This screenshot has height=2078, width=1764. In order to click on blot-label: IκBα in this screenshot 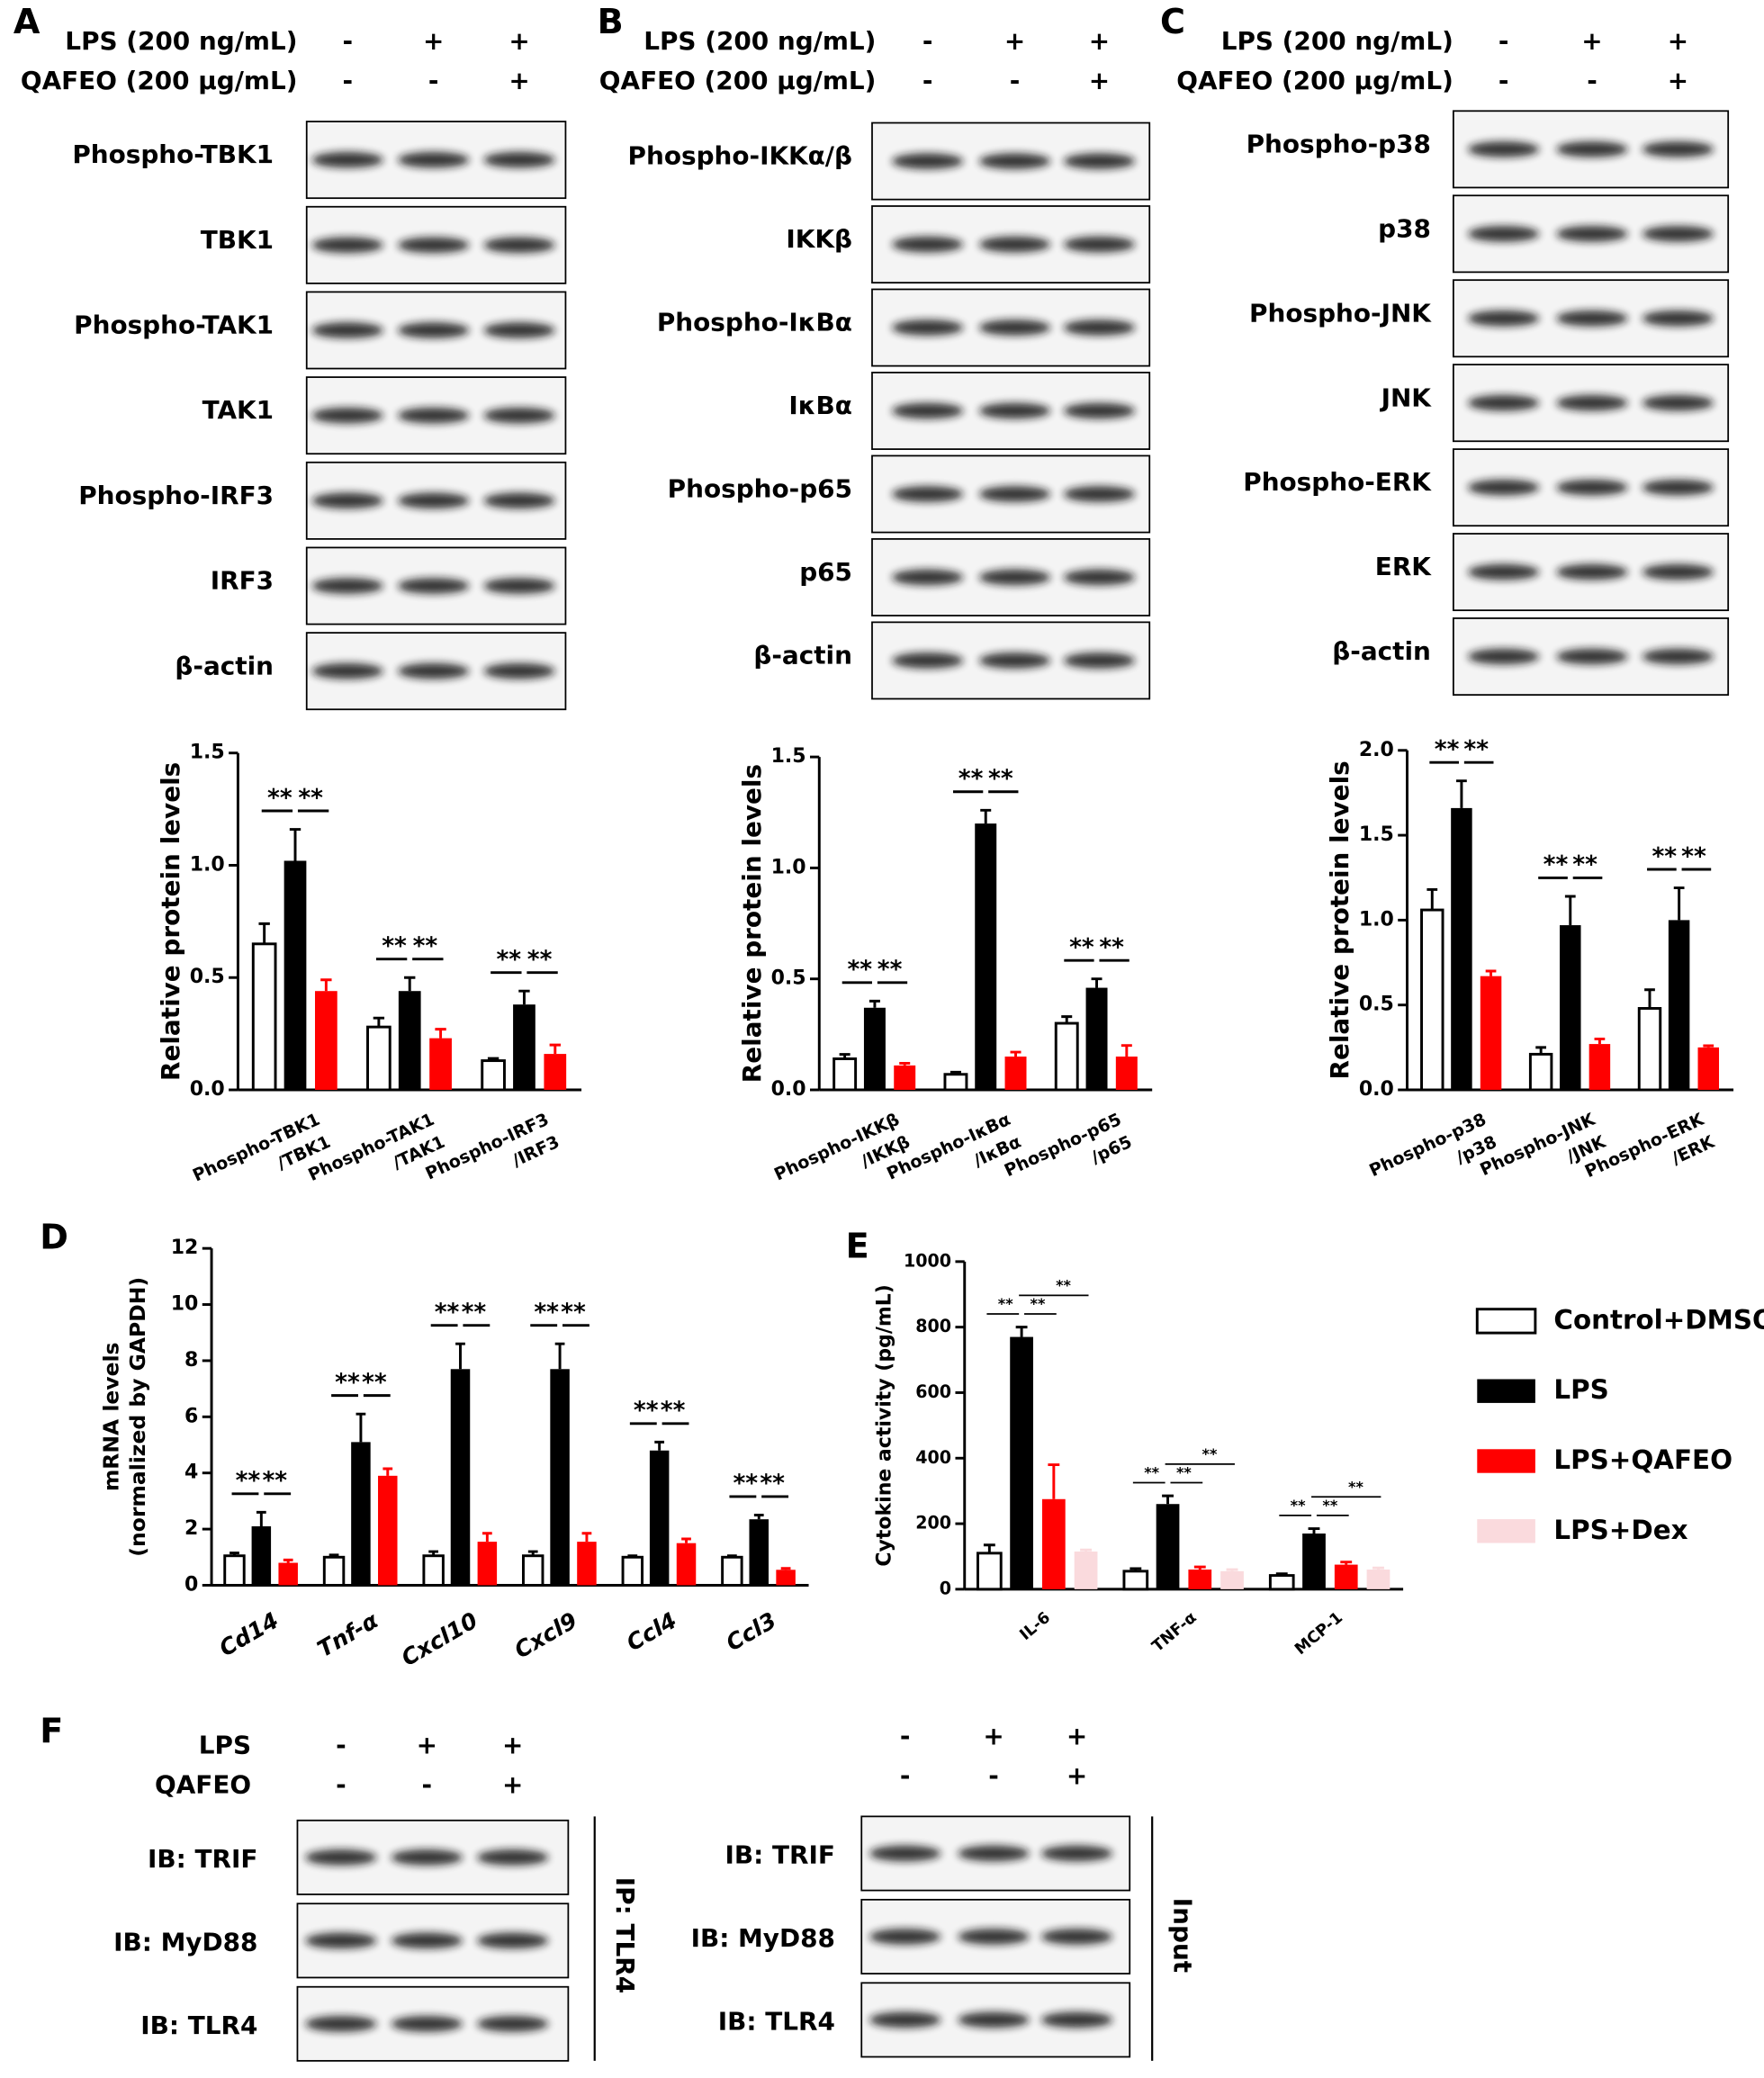, I will do `click(820, 406)`.